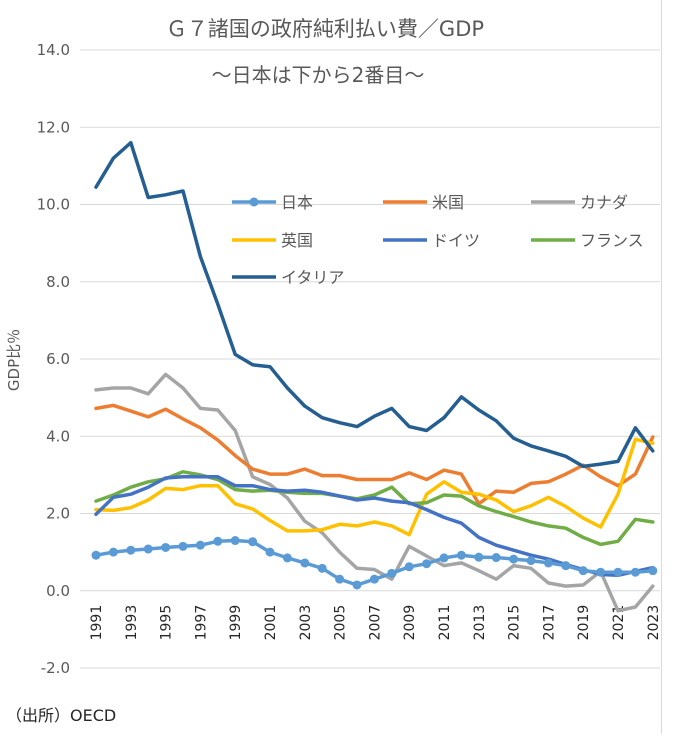 The image size is (678, 738). Describe the element at coordinates (58, 514) in the screenshot. I see `y-tick-label: 2.0` at that location.